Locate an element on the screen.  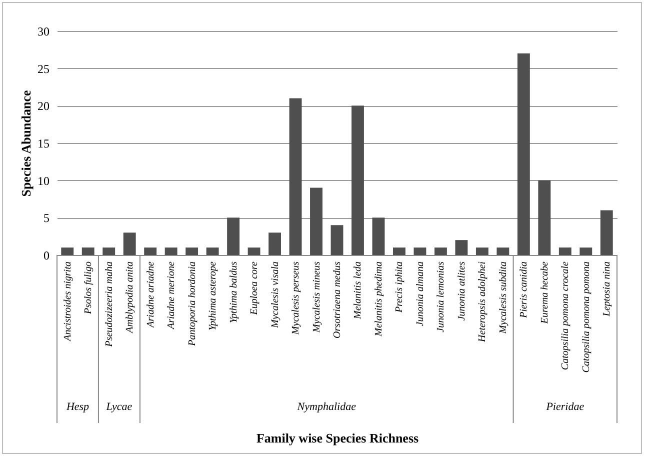
y-tick-label: 10 is located at coordinates (44, 181).